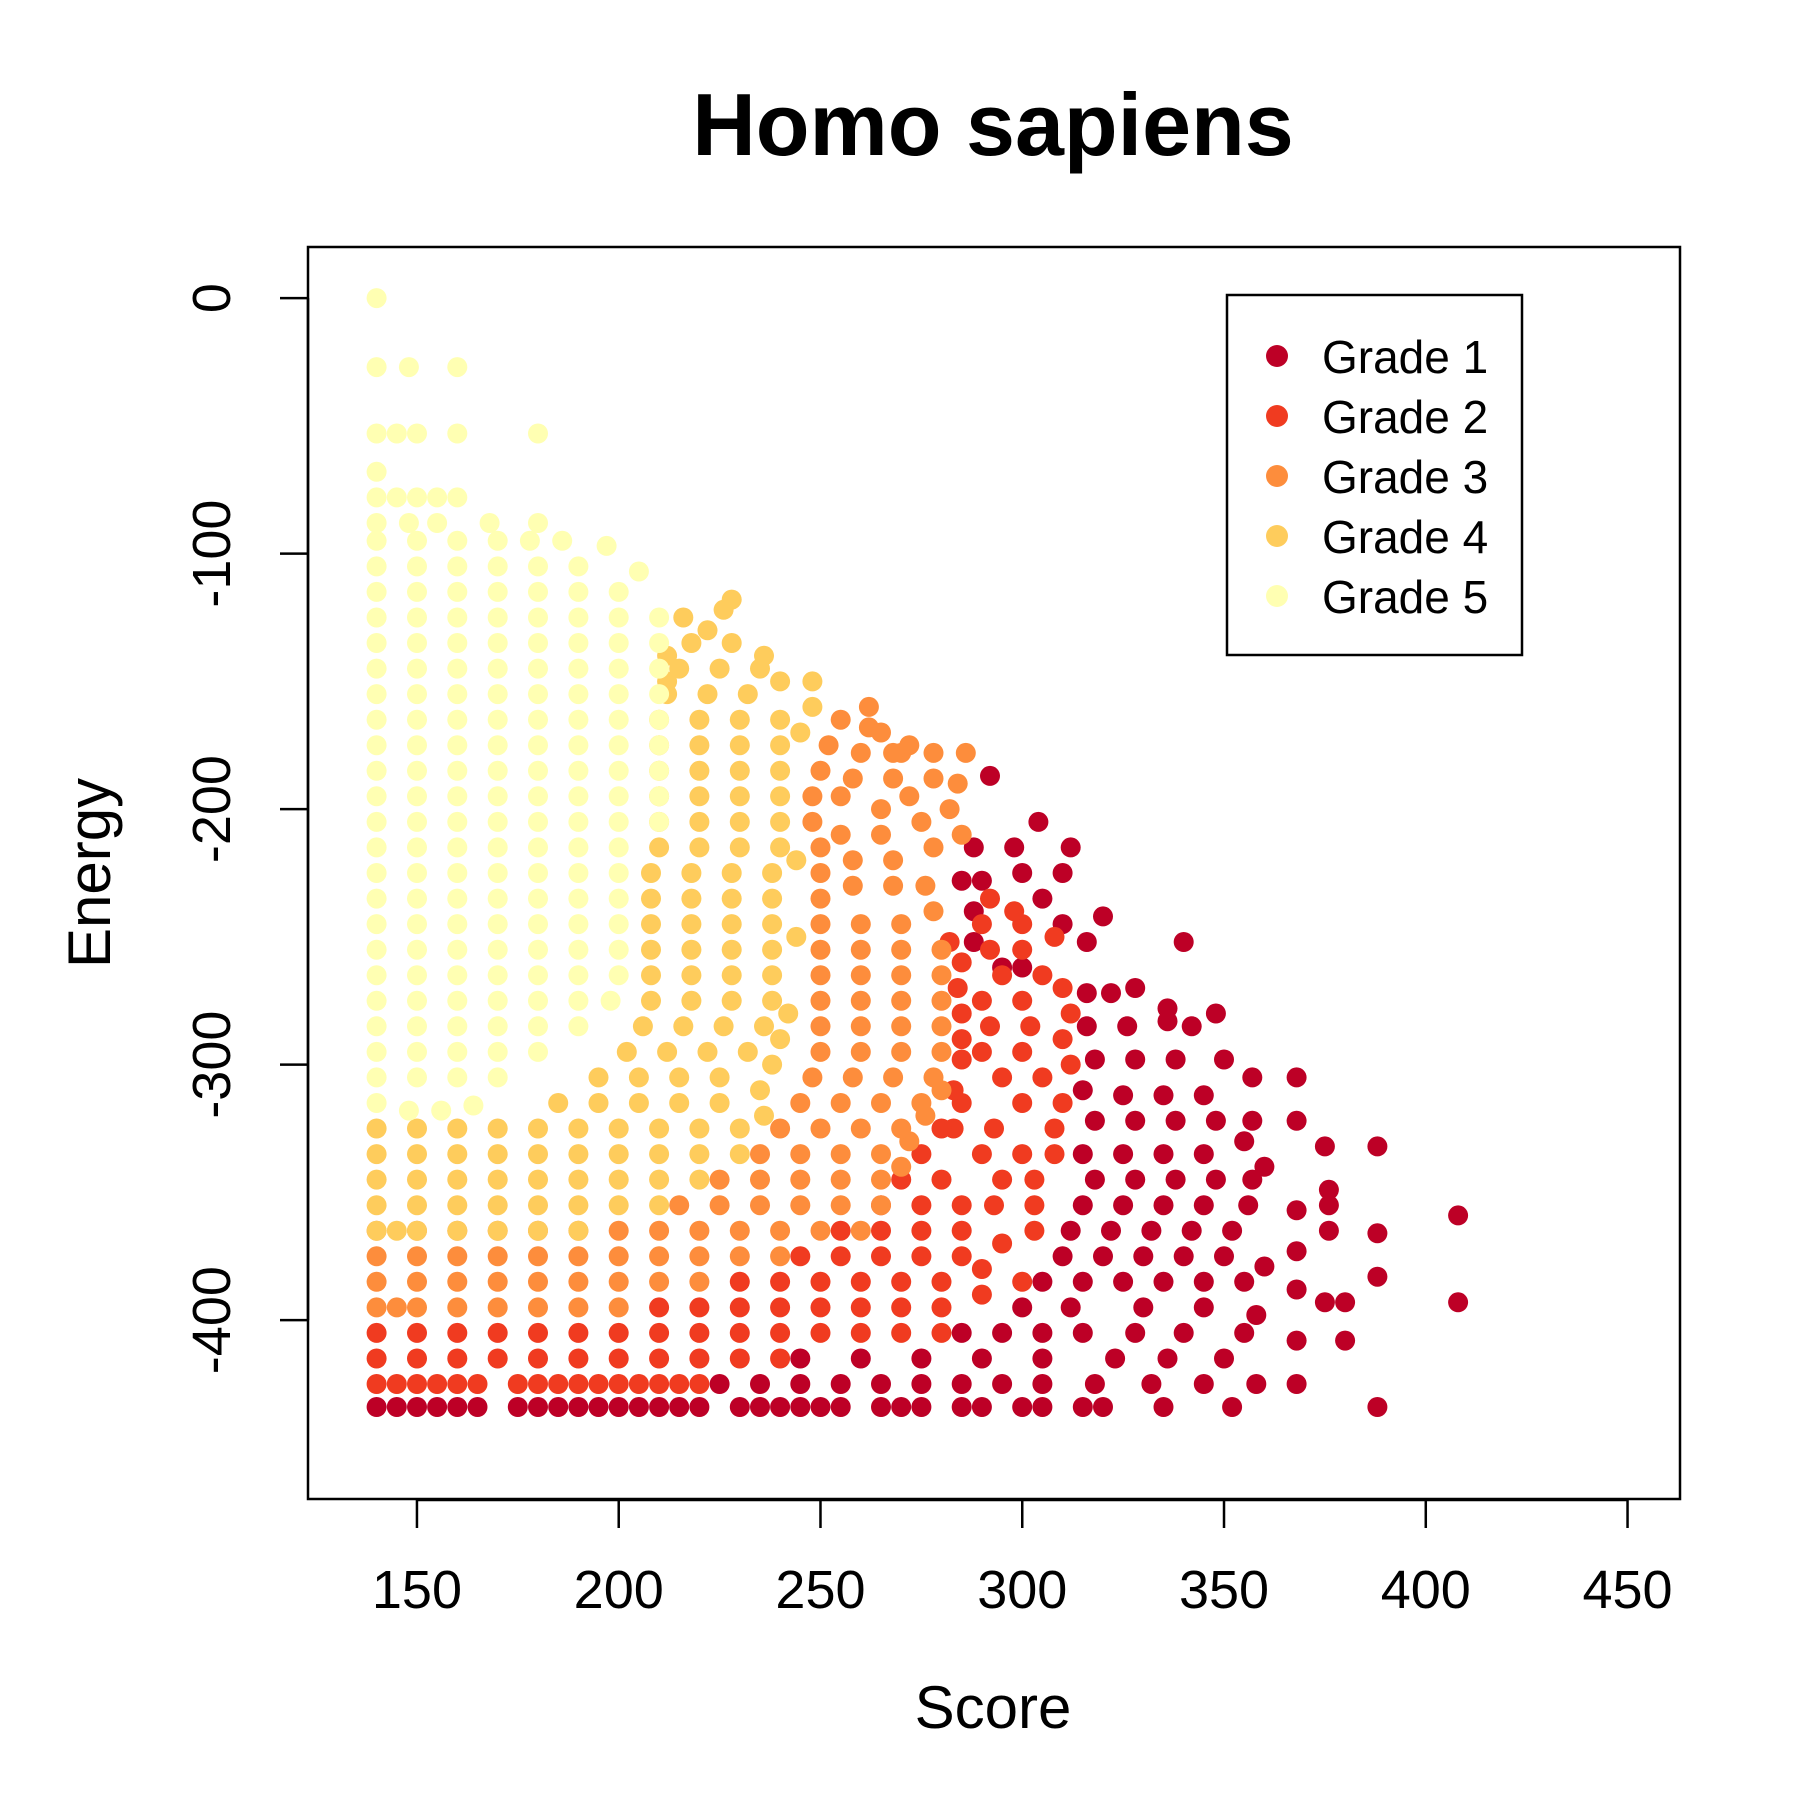 Image resolution: width=1800 pixels, height=1800 pixels. What do you see at coordinates (1377, 597) in the screenshot?
I see `legend-item-grade-5: Grade 5` at bounding box center [1377, 597].